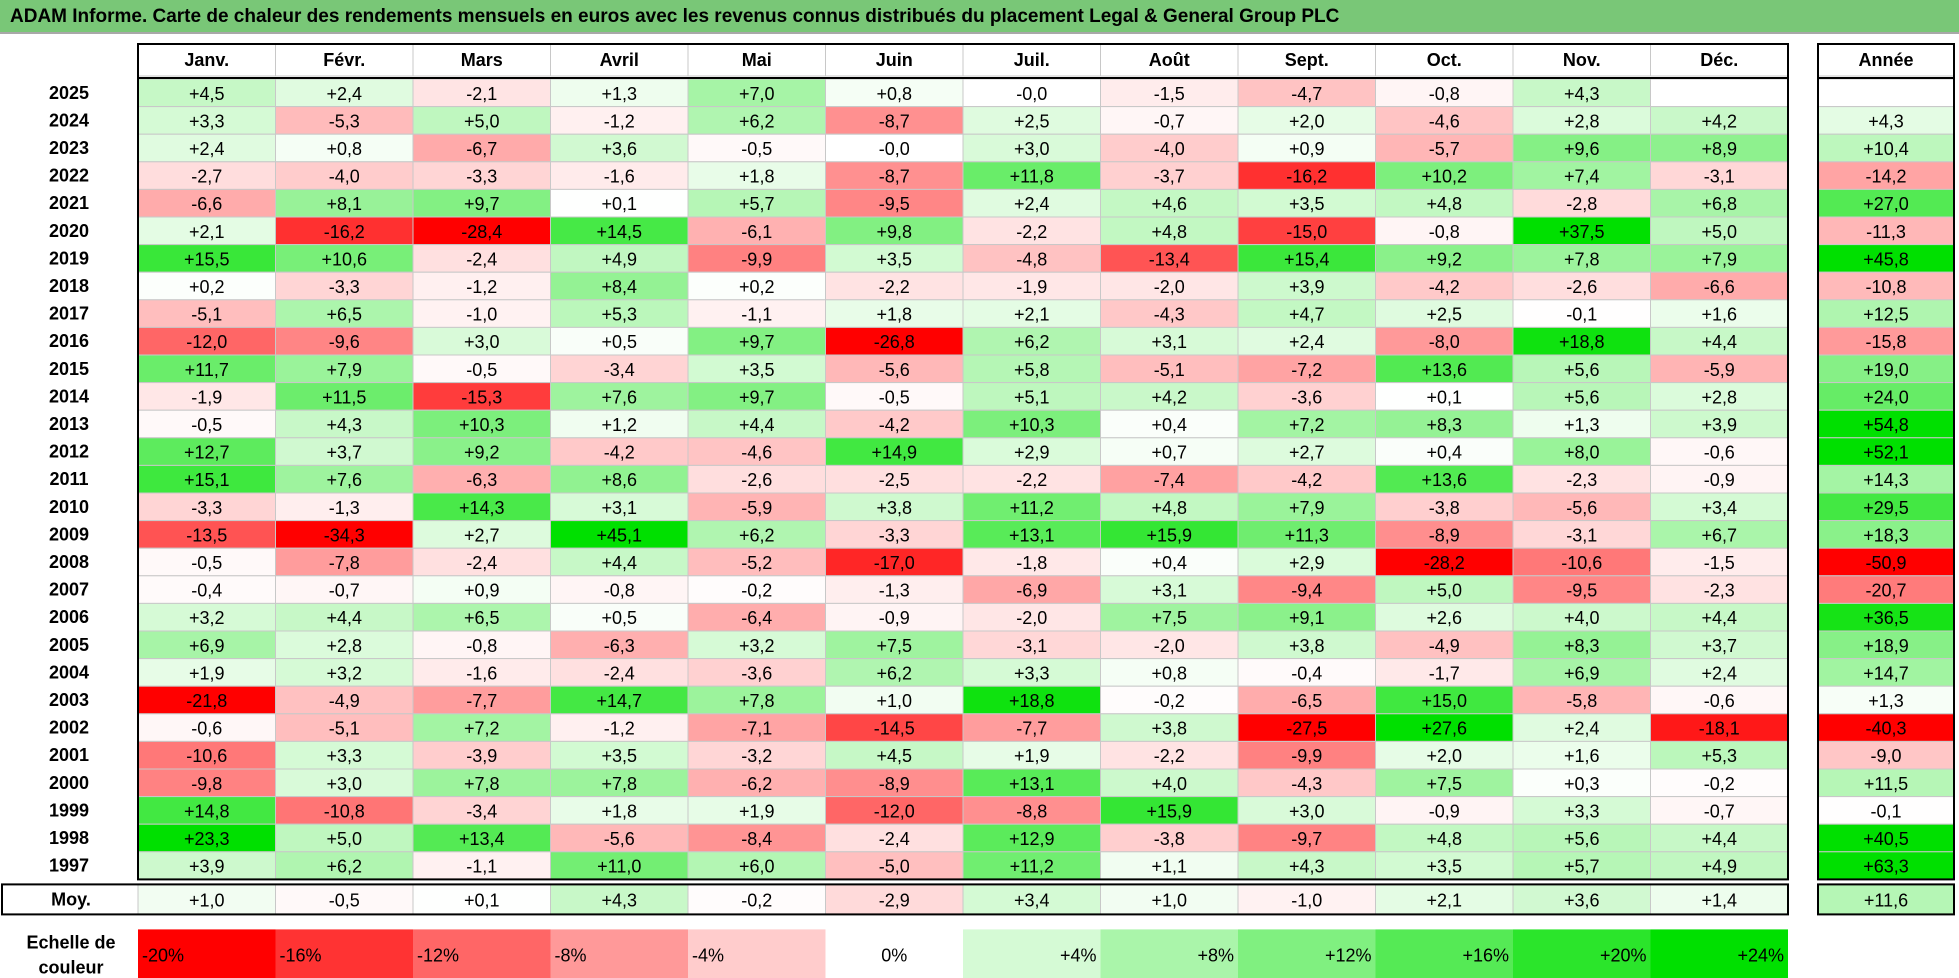  What do you see at coordinates (757, 204) in the screenshot?
I see `cell-value: +5,7` at bounding box center [757, 204].